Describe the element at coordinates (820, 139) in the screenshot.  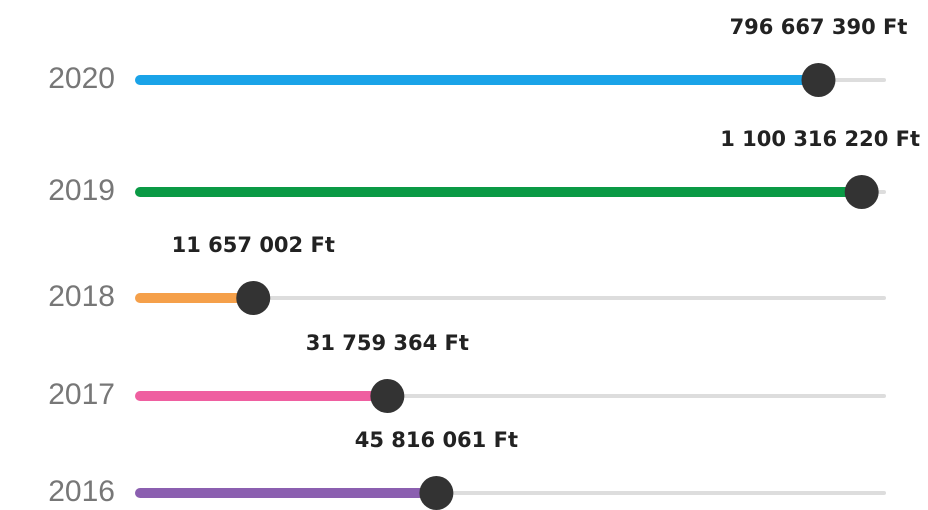
I see `value-label: 1 100 316 220 Ft` at that location.